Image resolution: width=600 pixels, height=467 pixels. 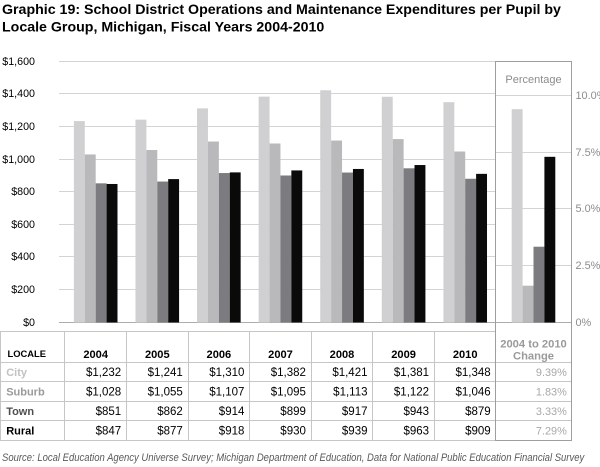 What do you see at coordinates (293, 432) in the screenshot?
I see `svg-text: $930` at bounding box center [293, 432].